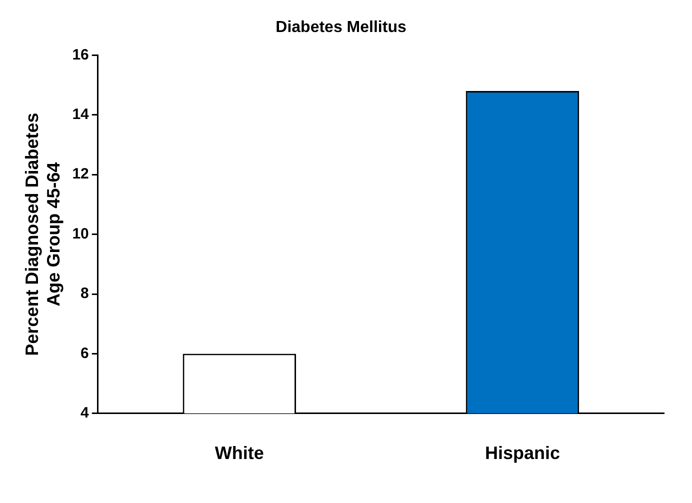  Describe the element at coordinates (84, 293) in the screenshot. I see `y-tick-label: 8` at that location.